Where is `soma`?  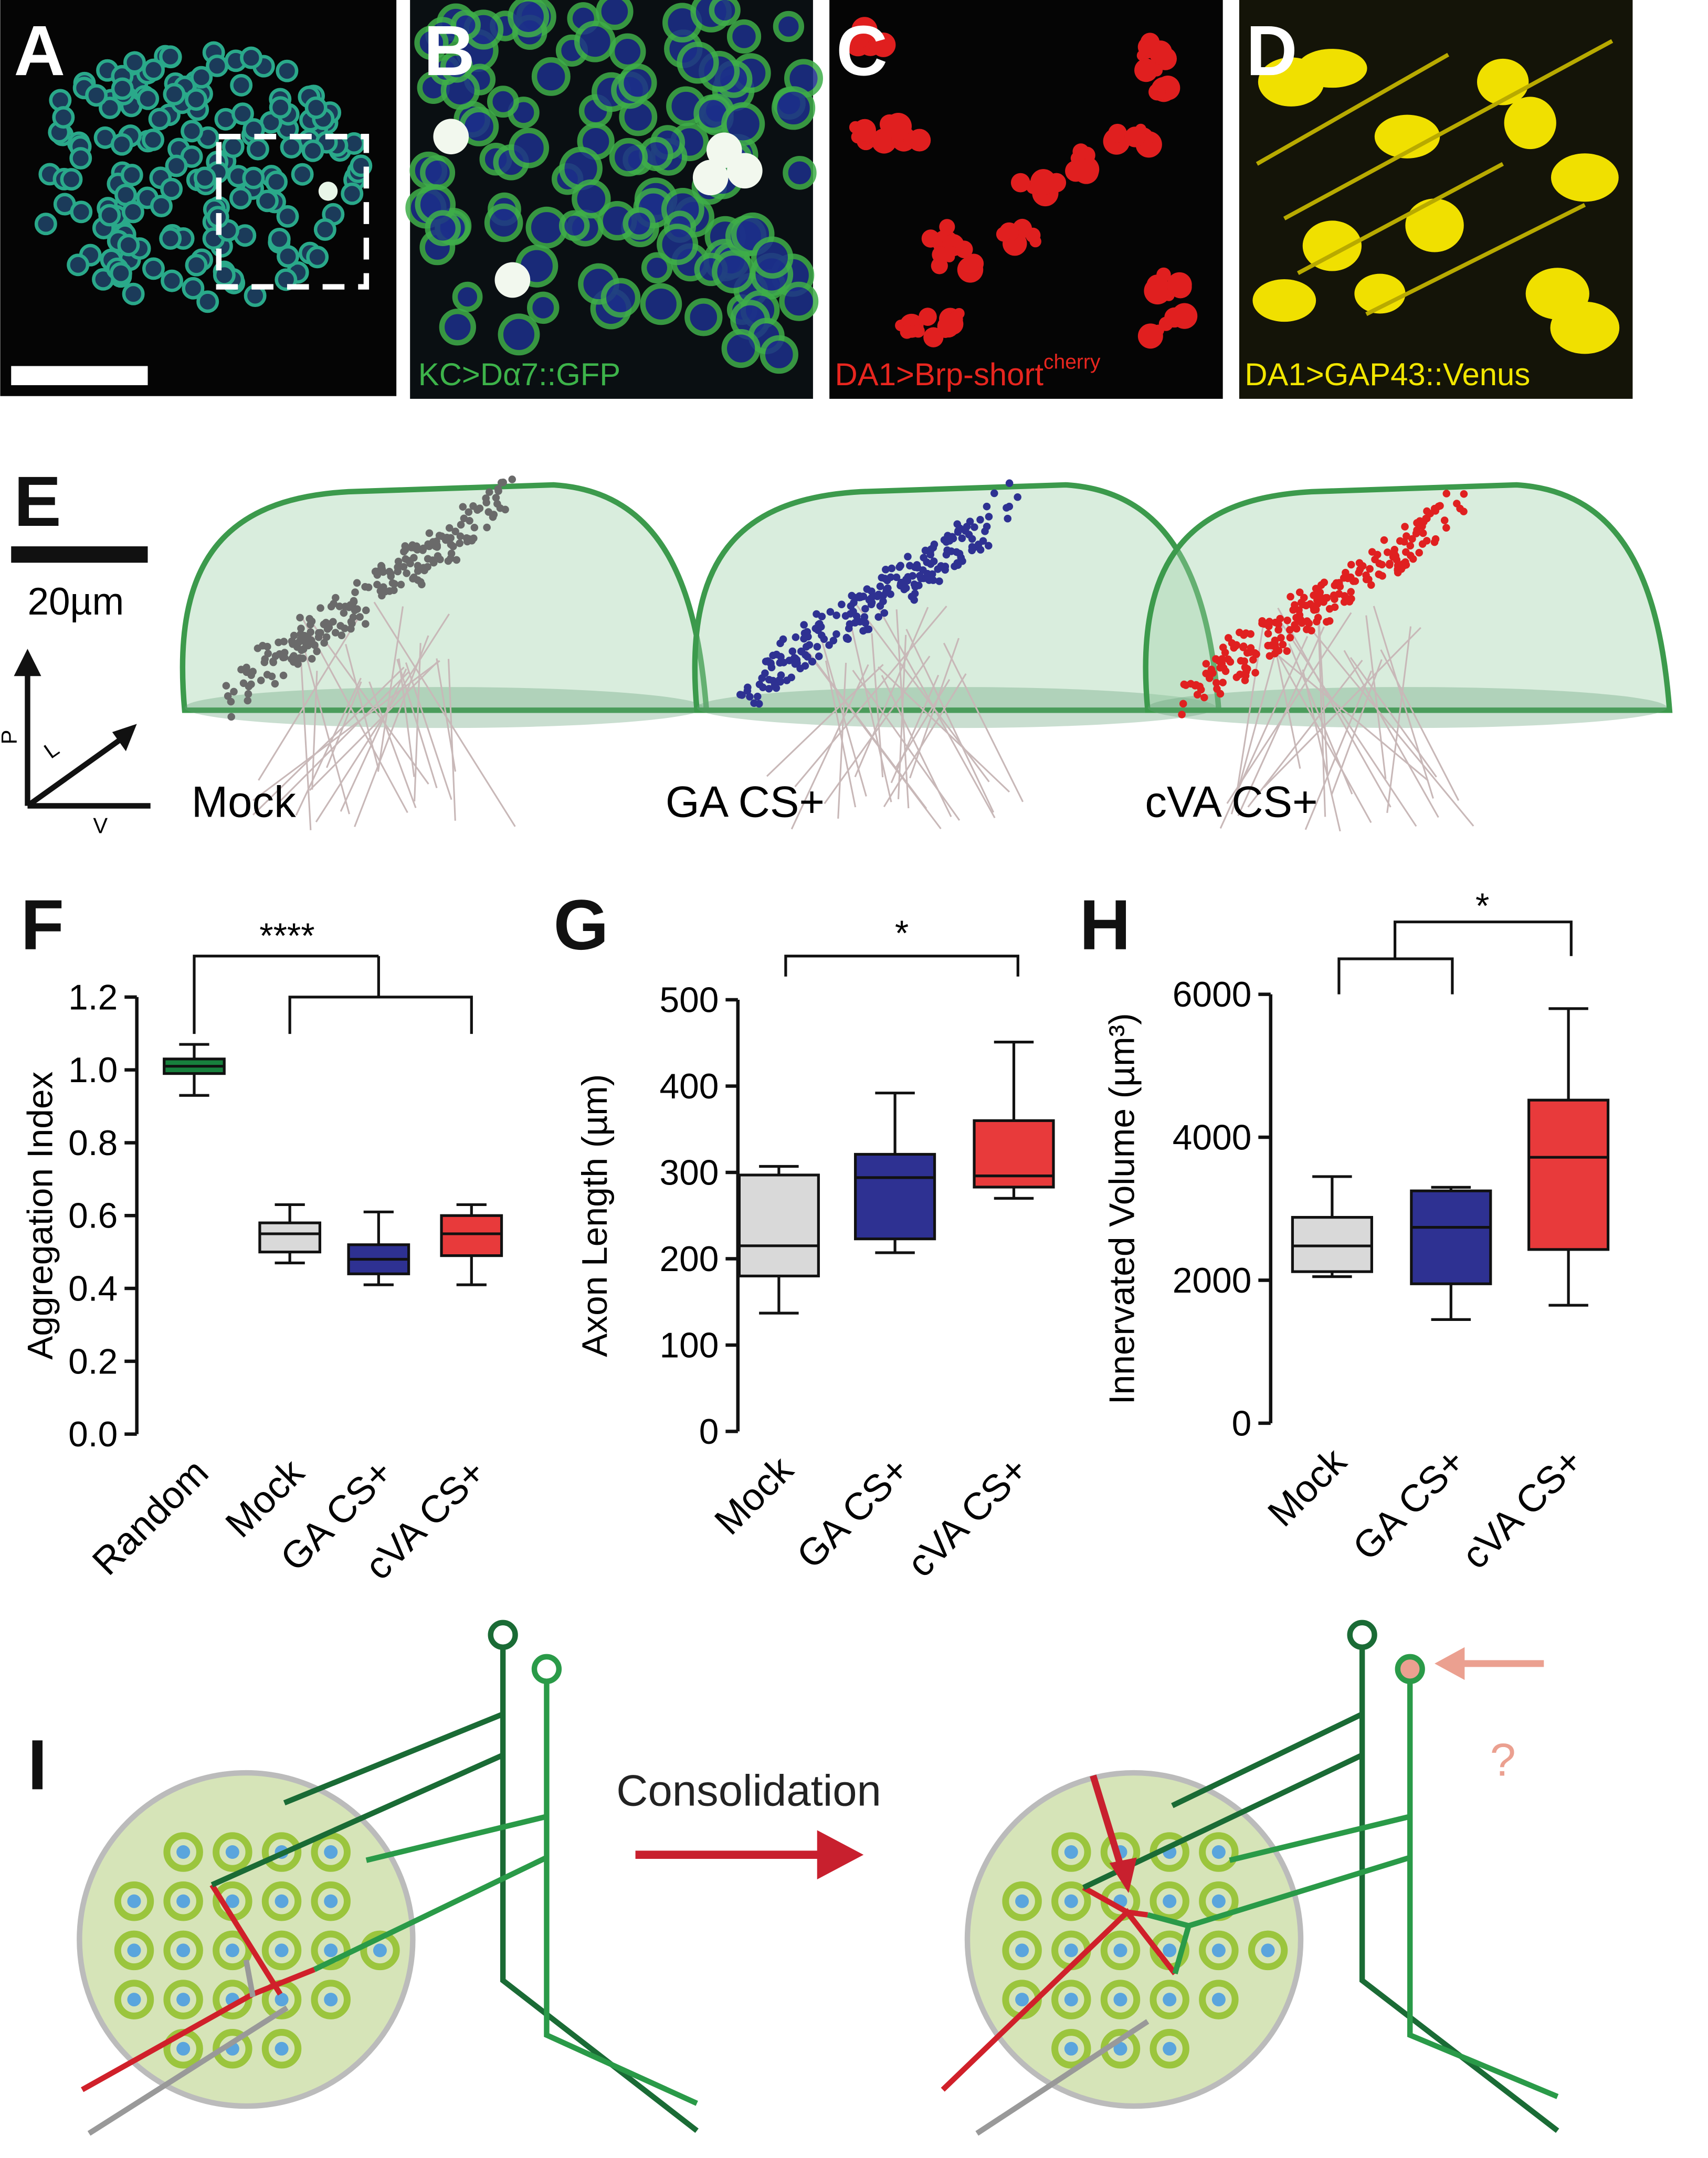 soma is located at coordinates (1410, 1669).